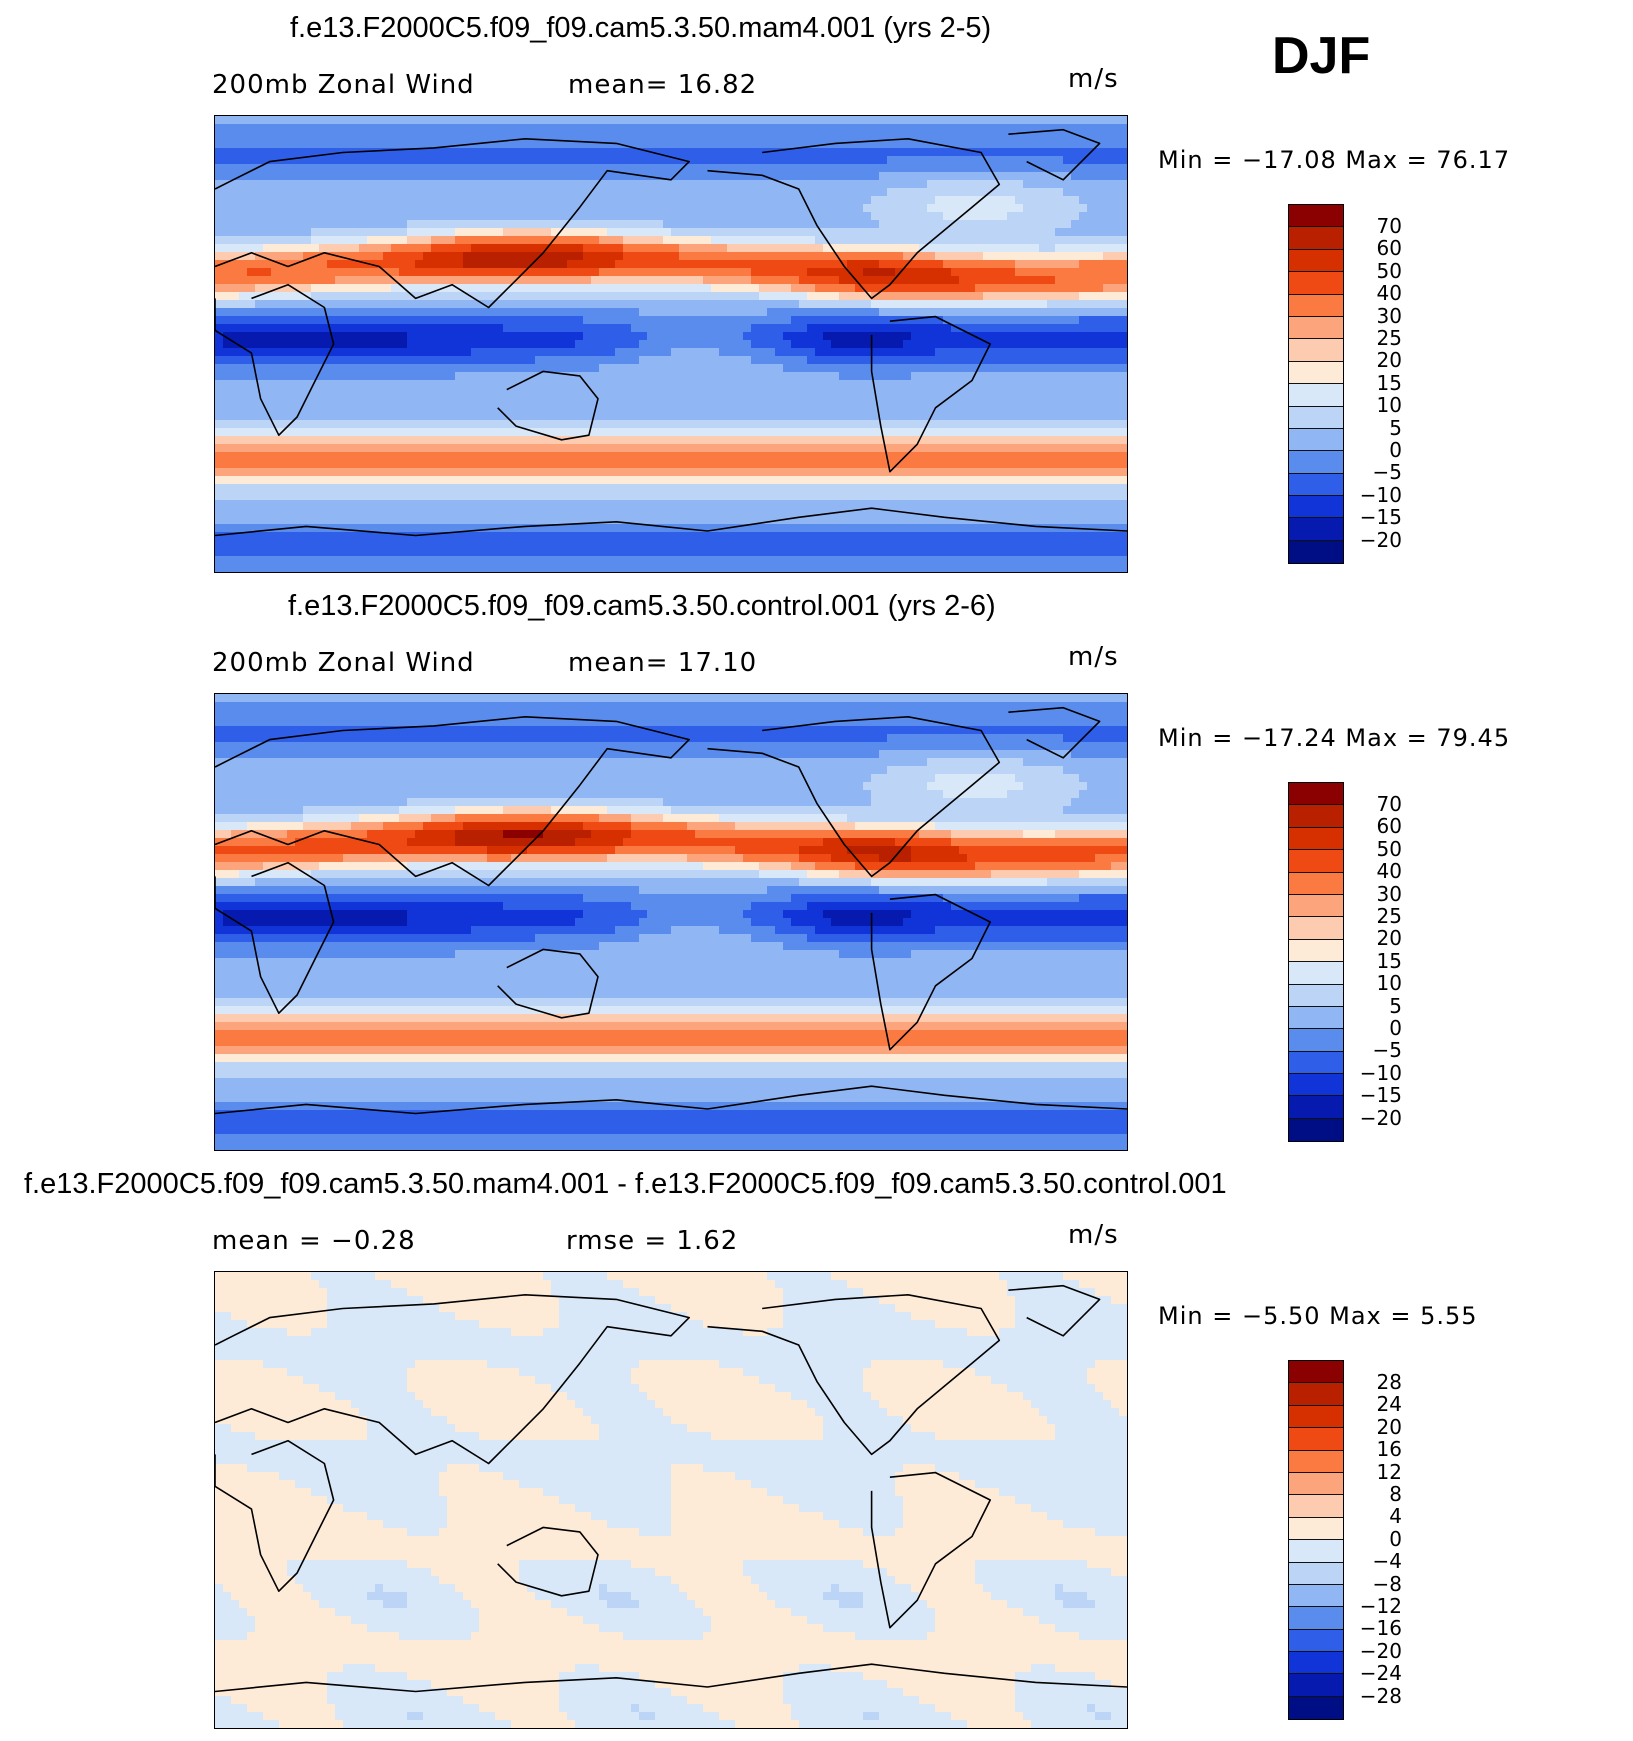  What do you see at coordinates (1380, 1606) in the screenshot?
I see `colorbar-tick-label: −12` at bounding box center [1380, 1606].